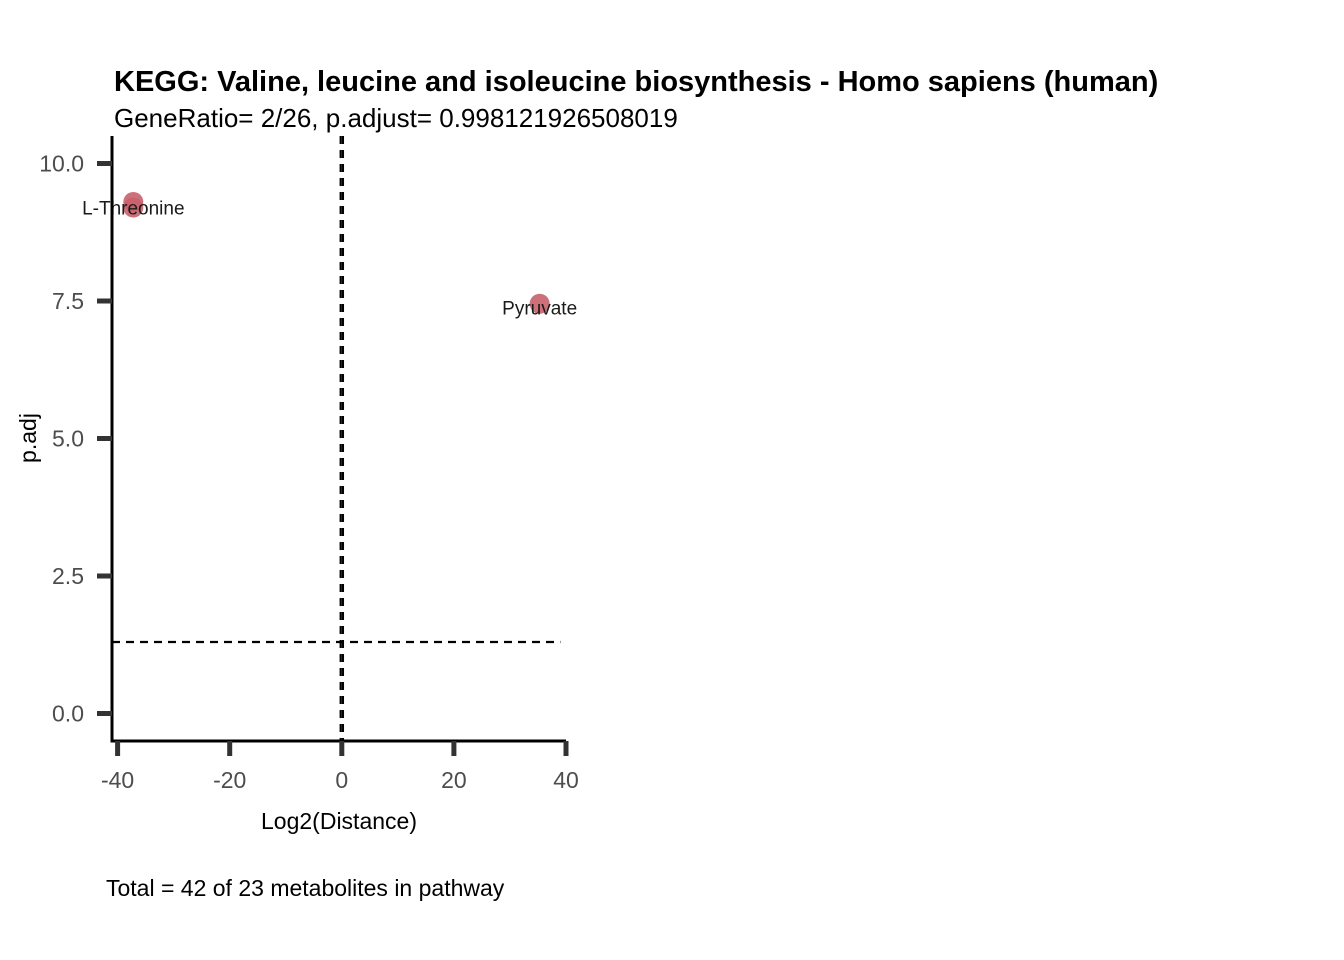 The height and width of the screenshot is (960, 1344). Describe the element at coordinates (61, 164) in the screenshot. I see `y-tick-label-4: 10.0` at that location.